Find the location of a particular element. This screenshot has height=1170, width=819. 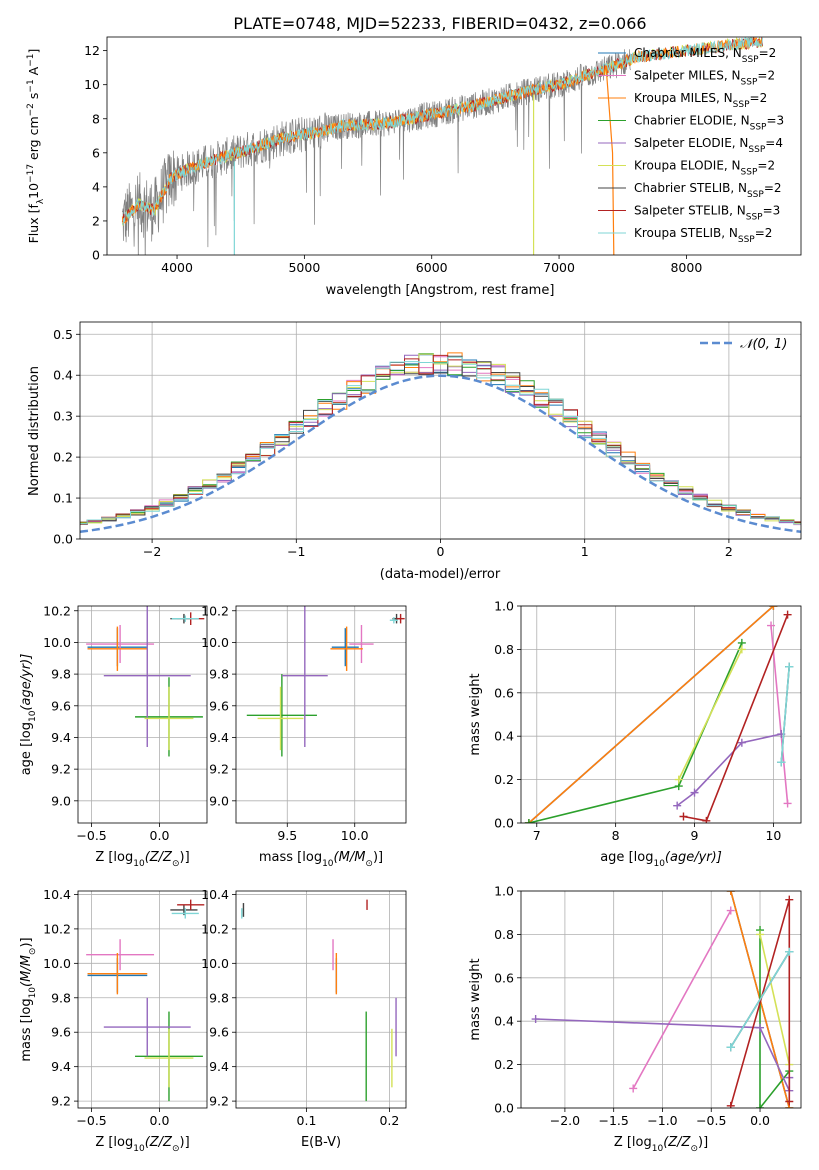

weight-vs-Z-line-salpeter_miles is located at coordinates (682, 999).